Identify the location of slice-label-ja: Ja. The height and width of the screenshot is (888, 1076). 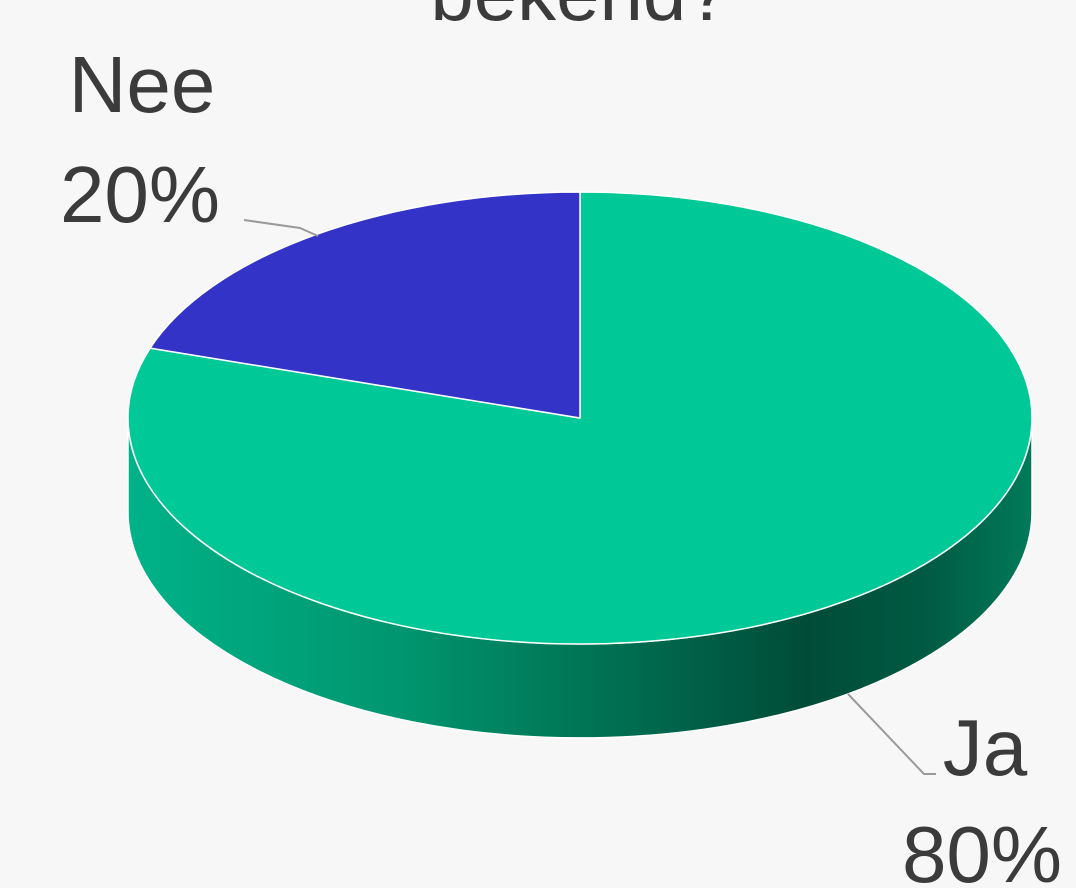
(985, 747).